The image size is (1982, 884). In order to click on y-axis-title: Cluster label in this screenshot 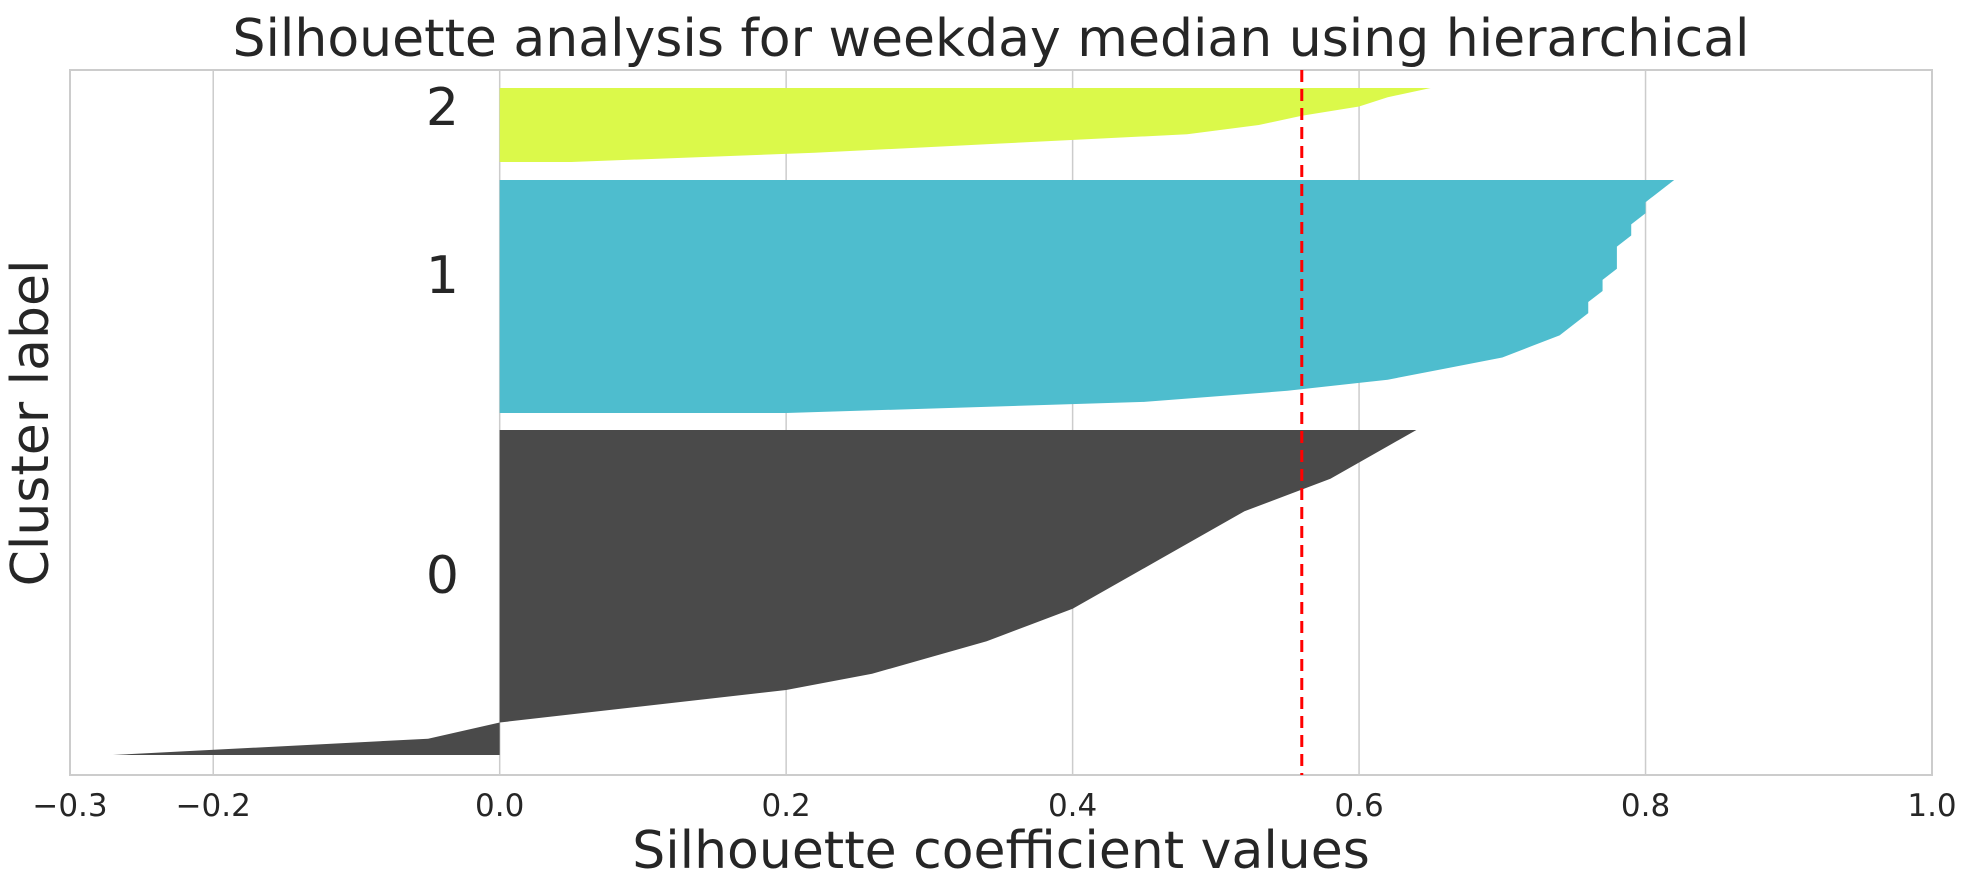, I will do `click(31, 423)`.